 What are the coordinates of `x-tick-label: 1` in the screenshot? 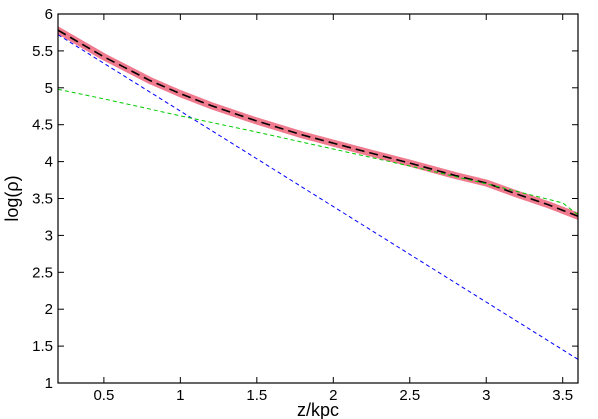 It's located at (180, 395).